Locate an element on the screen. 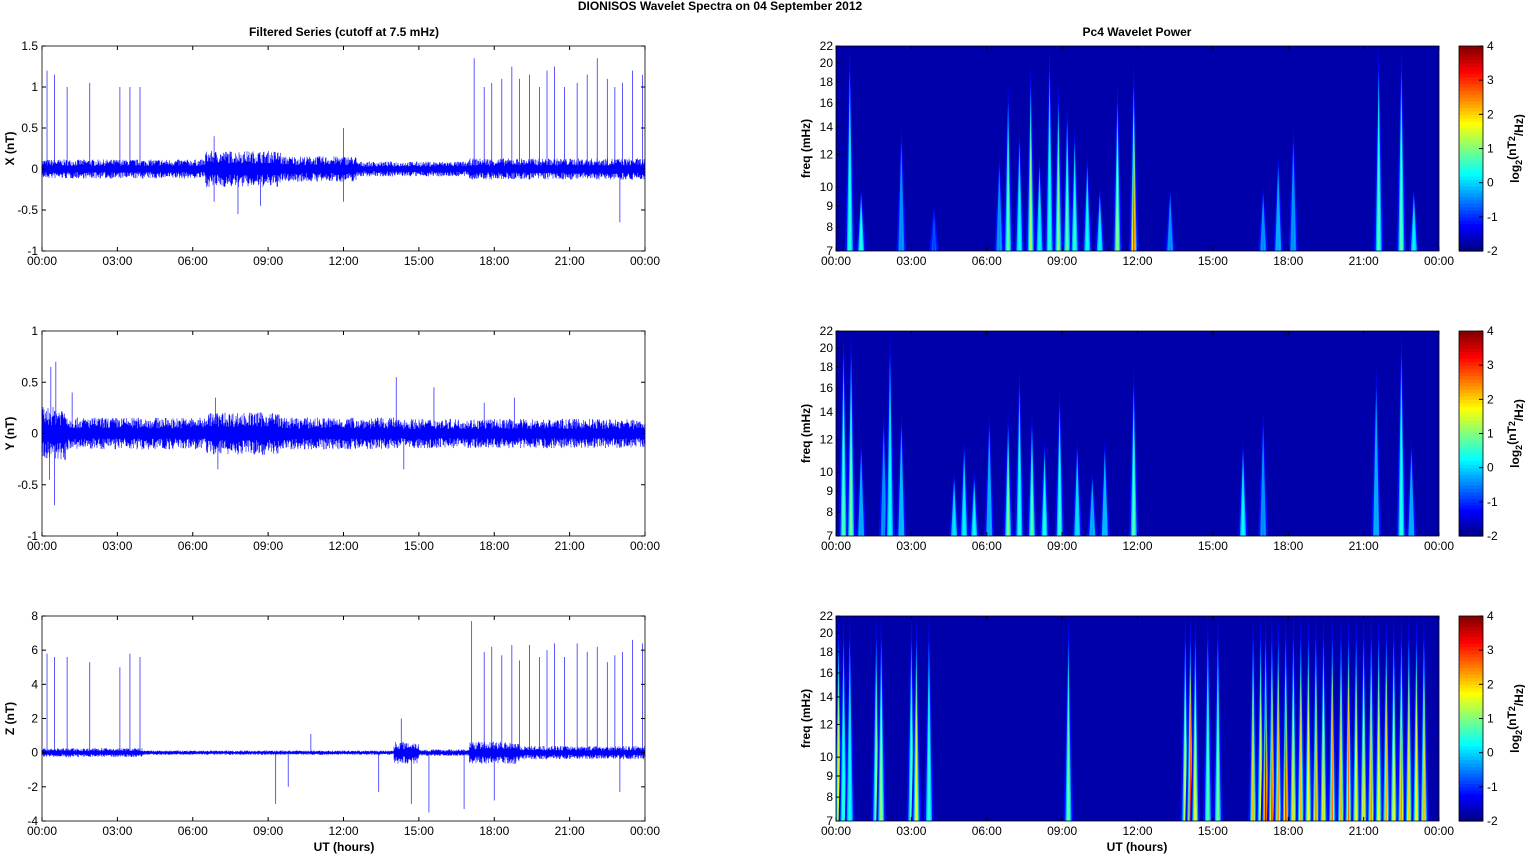  y-tick-label: 16 is located at coordinates (827, 388).